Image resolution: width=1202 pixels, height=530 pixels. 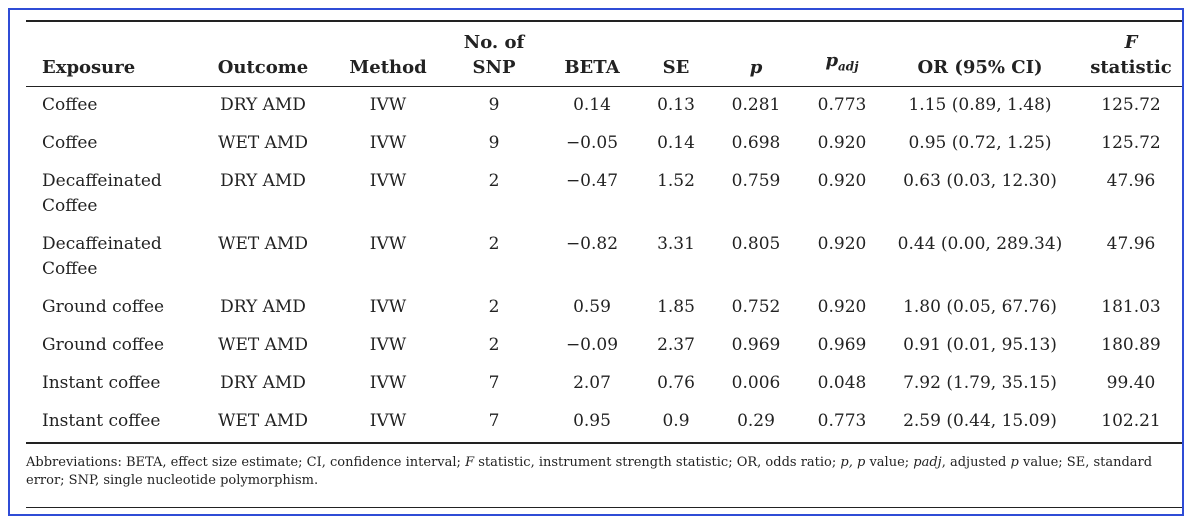 What do you see at coordinates (853, 462) in the screenshot?
I see `footnote-p-italic: p, p` at bounding box center [853, 462].